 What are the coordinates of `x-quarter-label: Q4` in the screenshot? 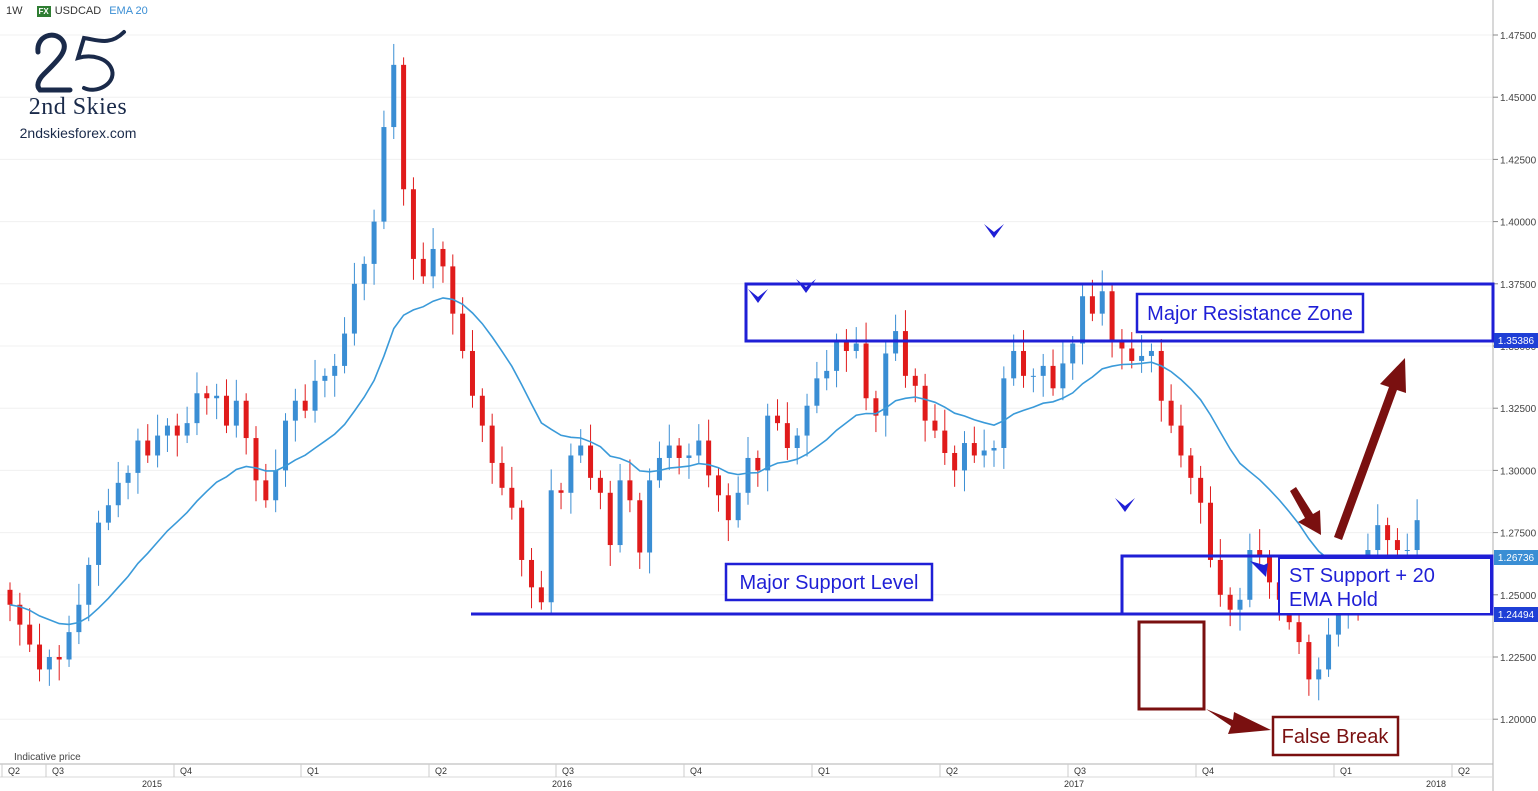 It's located at (186, 771).